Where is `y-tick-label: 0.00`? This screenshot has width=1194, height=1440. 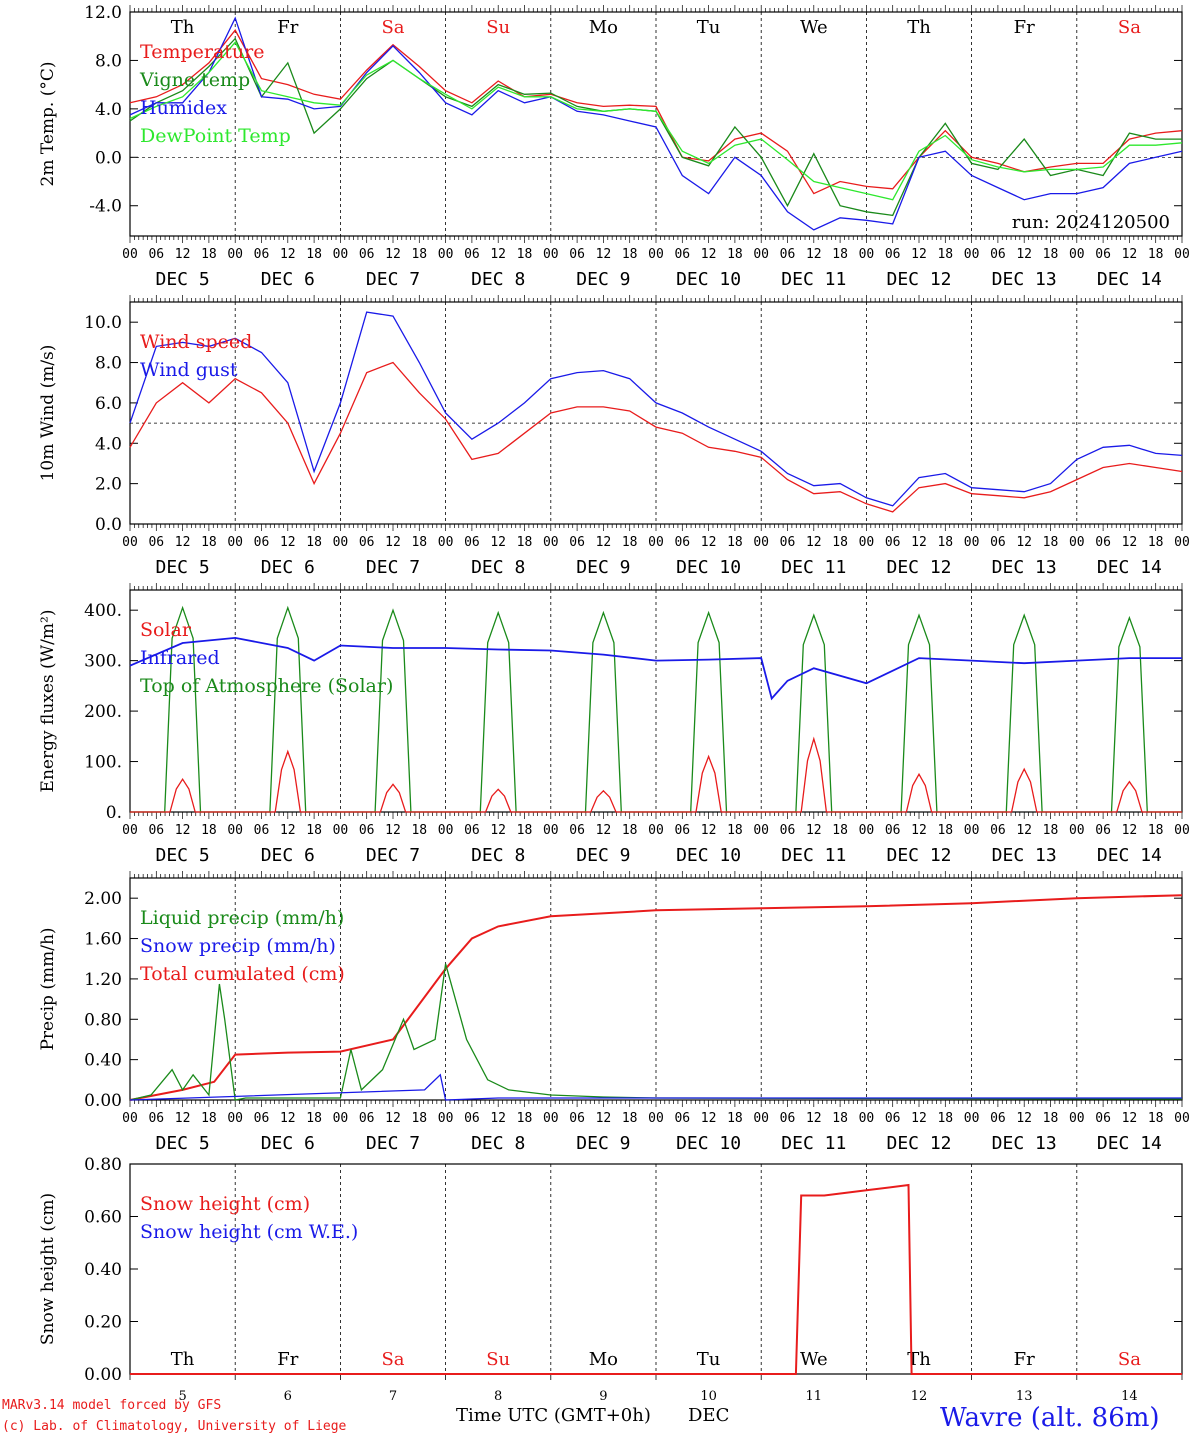 y-tick-label: 0.00 is located at coordinates (103, 1101).